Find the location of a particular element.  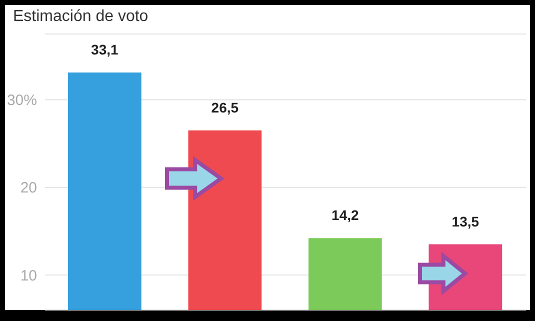

data-label: 26,5 is located at coordinates (225, 107).